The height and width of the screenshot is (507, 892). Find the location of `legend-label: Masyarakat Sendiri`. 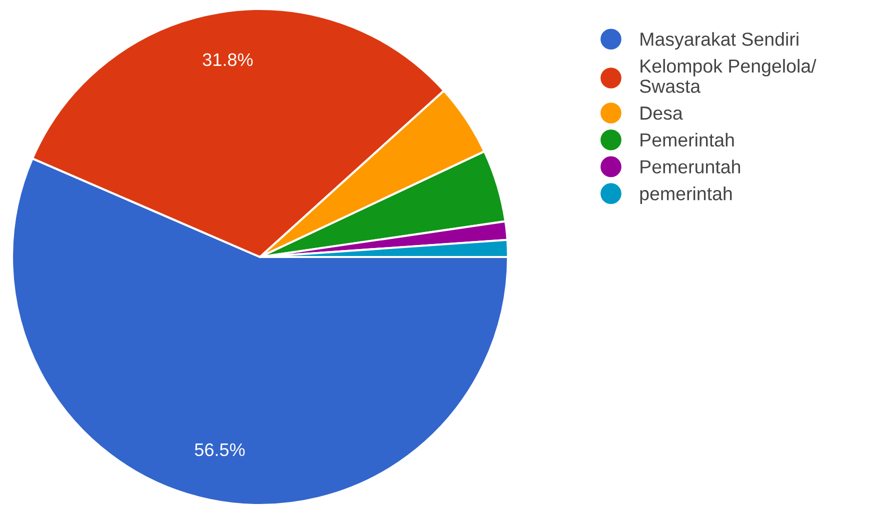

legend-label: Masyarakat Sendiri is located at coordinates (719, 41).